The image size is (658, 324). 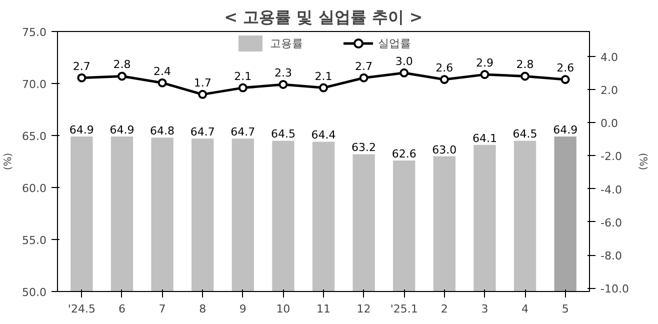 What do you see at coordinates (122, 309) in the screenshot?
I see `x-tick-label: 6` at bounding box center [122, 309].